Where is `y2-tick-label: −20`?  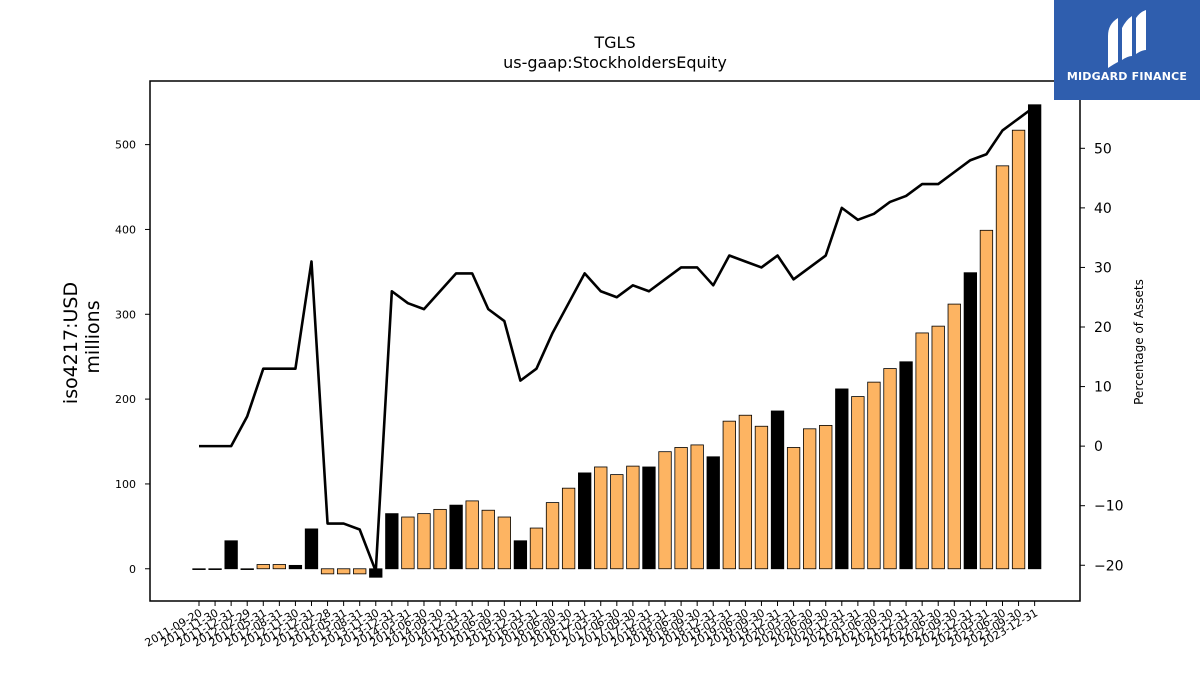 y2-tick-label: −20 is located at coordinates (1109, 566).